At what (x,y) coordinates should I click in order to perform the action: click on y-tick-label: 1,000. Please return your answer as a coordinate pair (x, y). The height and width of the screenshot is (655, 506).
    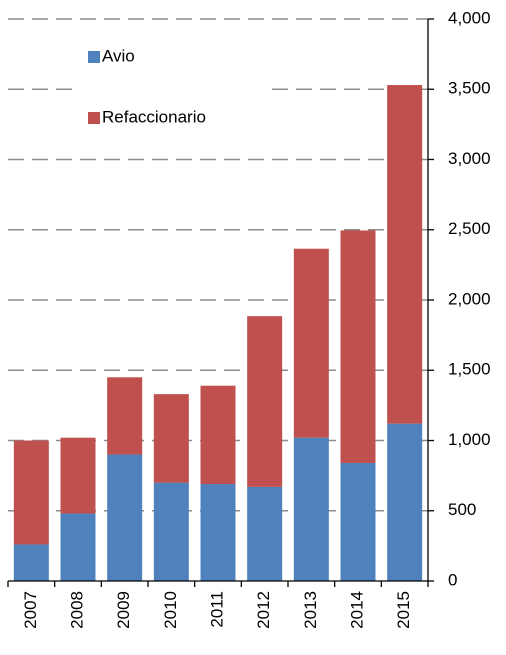
    Looking at the image, I should click on (469, 439).